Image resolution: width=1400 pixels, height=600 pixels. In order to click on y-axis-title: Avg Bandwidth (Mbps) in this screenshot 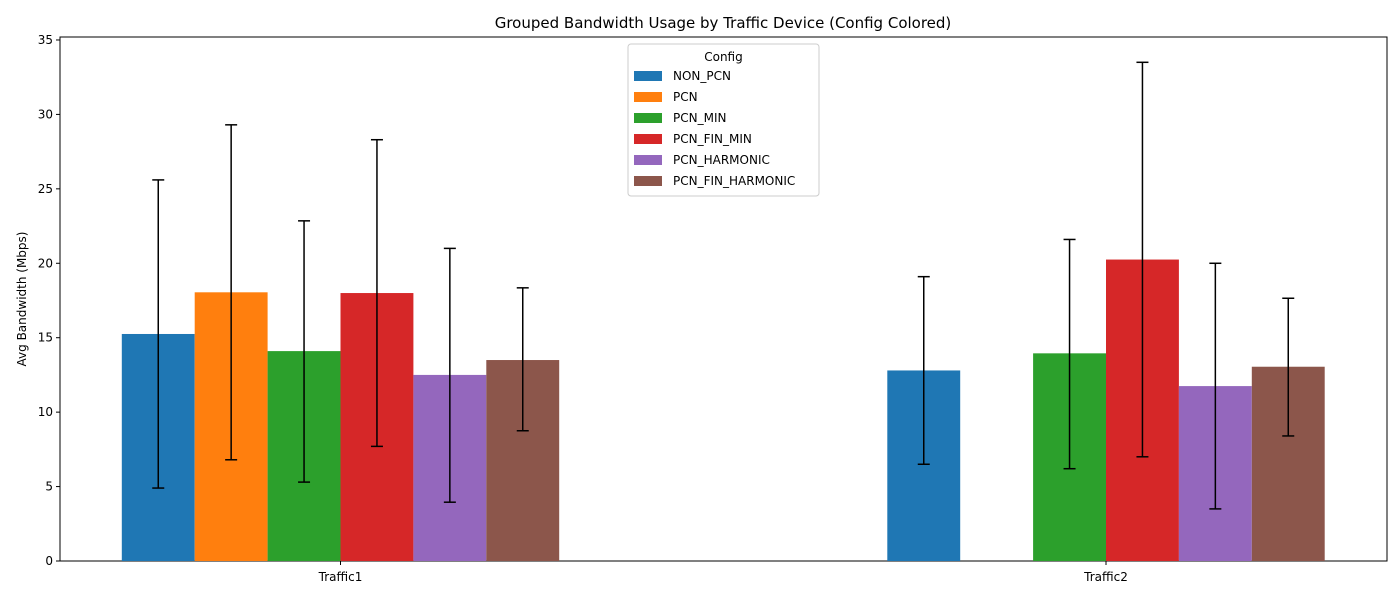, I will do `click(22, 299)`.